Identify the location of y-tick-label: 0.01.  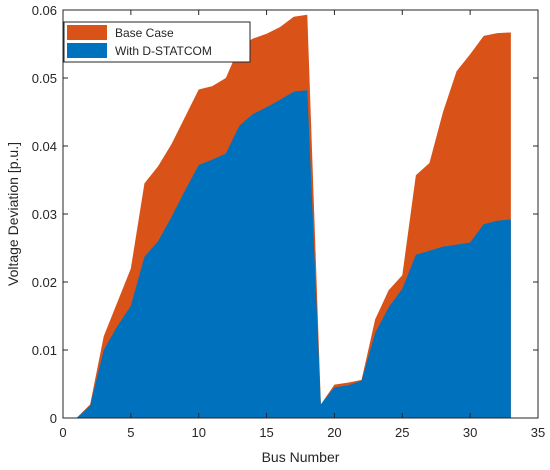
(44, 350).